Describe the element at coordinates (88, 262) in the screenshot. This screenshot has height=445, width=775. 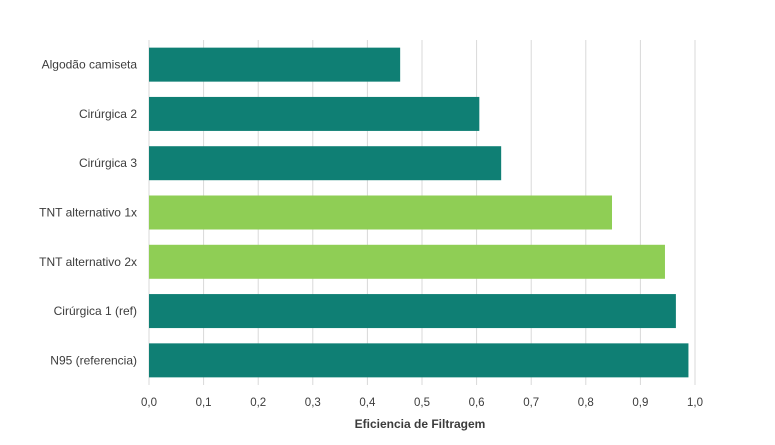
I see `category-label: TNT alternativo 2x` at that location.